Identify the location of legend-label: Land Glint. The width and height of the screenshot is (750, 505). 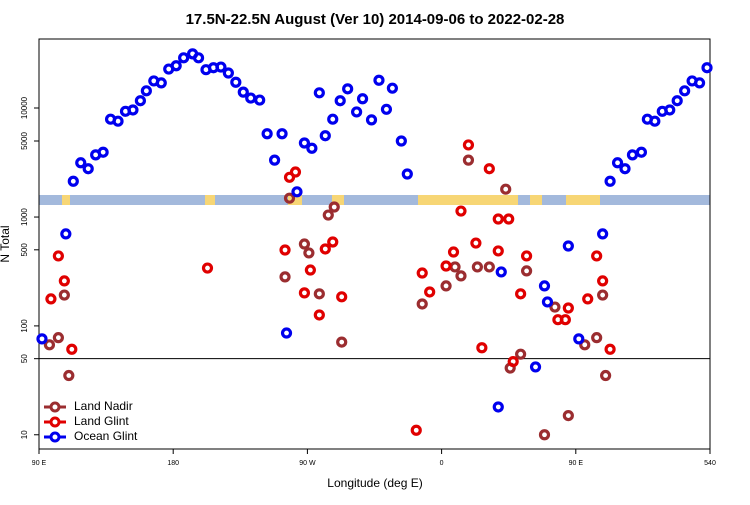
(101, 421).